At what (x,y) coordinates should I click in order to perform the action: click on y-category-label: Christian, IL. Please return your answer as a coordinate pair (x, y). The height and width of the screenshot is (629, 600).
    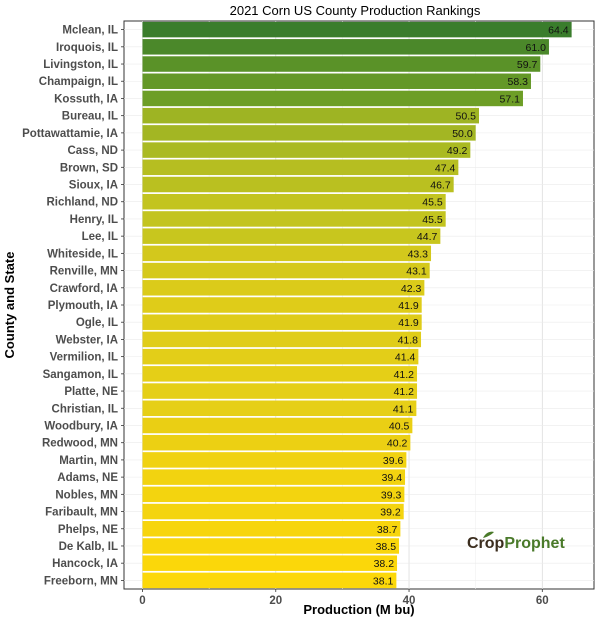
    Looking at the image, I should click on (85, 409).